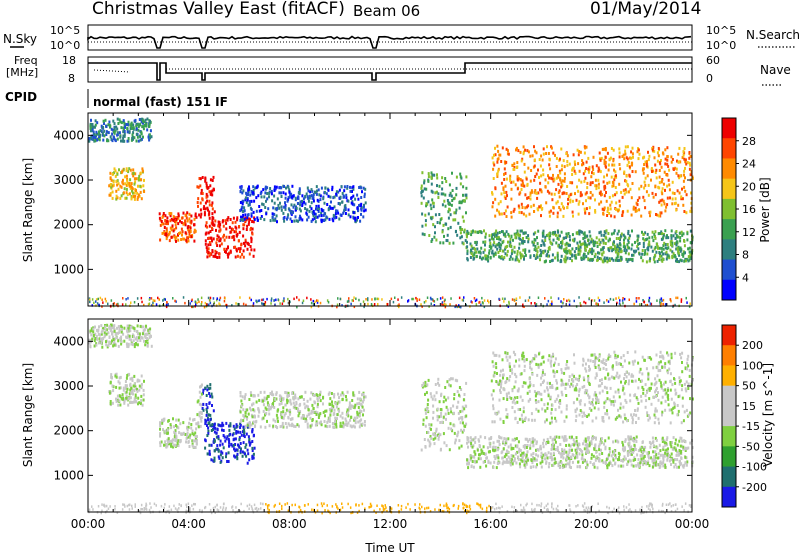  I want to click on colorbar-tick-label: 16, so click(749, 209).